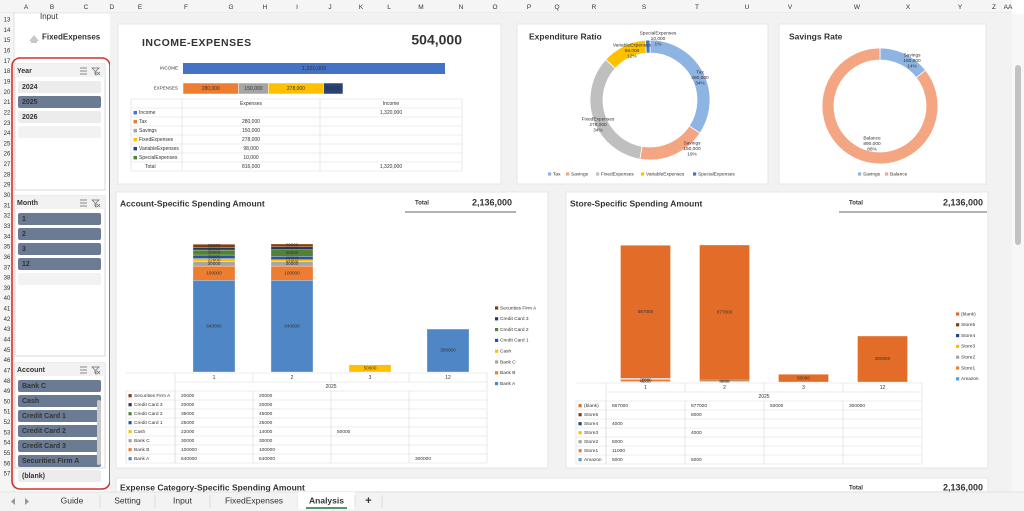 Image resolution: width=1024 pixels, height=511 pixels. I want to click on slicer-item-label: 1, so click(24, 219).